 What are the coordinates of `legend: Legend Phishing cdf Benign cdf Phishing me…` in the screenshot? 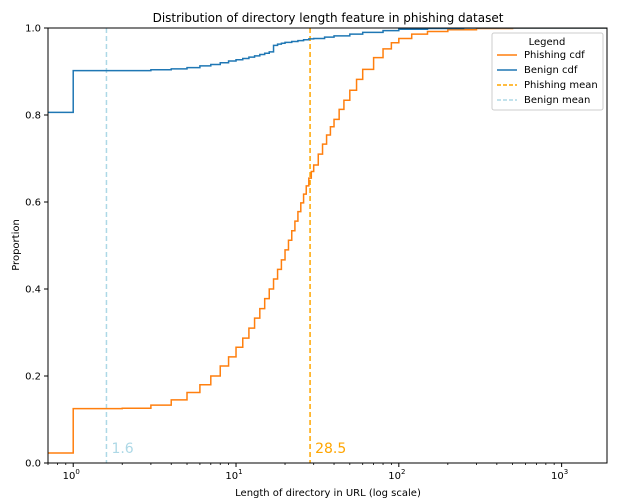 It's located at (547, 71).